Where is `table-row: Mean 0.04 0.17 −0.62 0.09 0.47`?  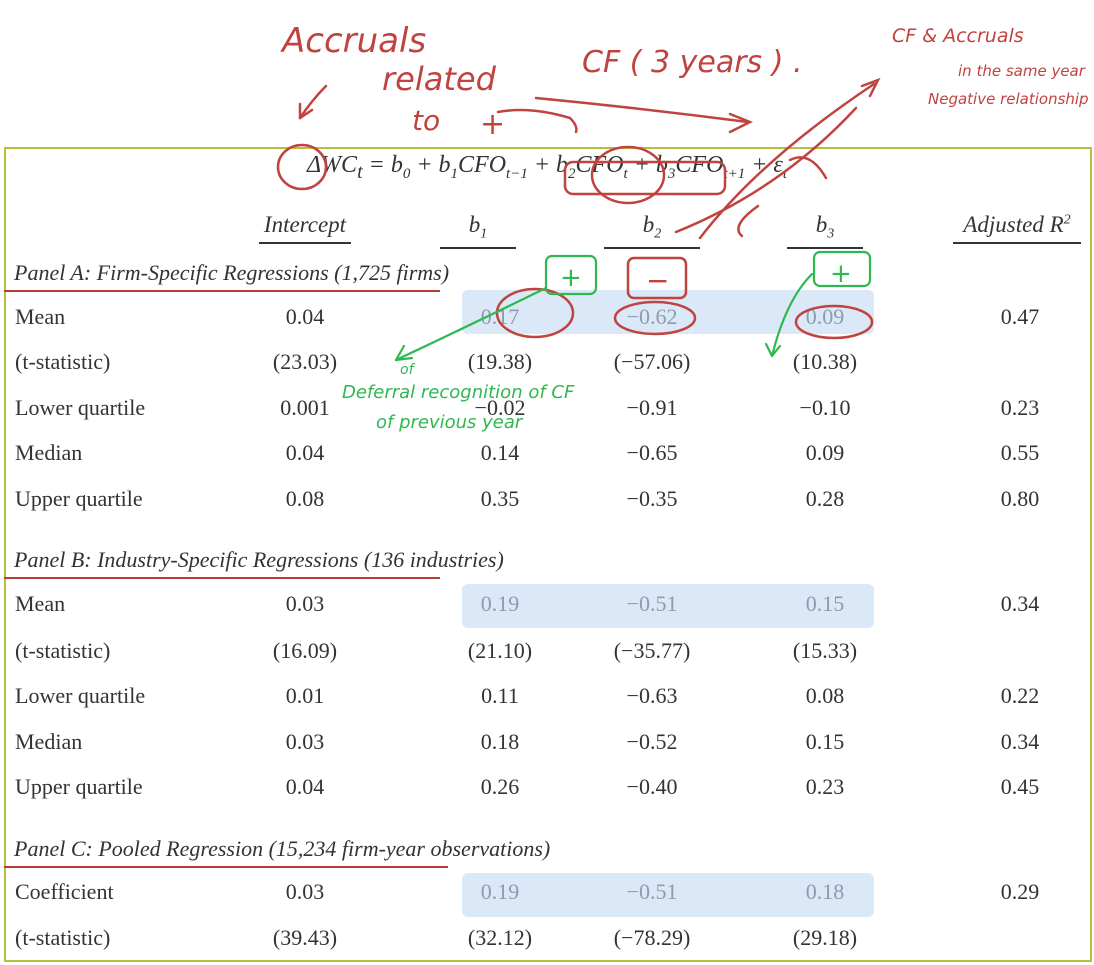
table-row: Mean 0.04 0.17 −0.62 0.09 0.47 is located at coordinates (547, 319).